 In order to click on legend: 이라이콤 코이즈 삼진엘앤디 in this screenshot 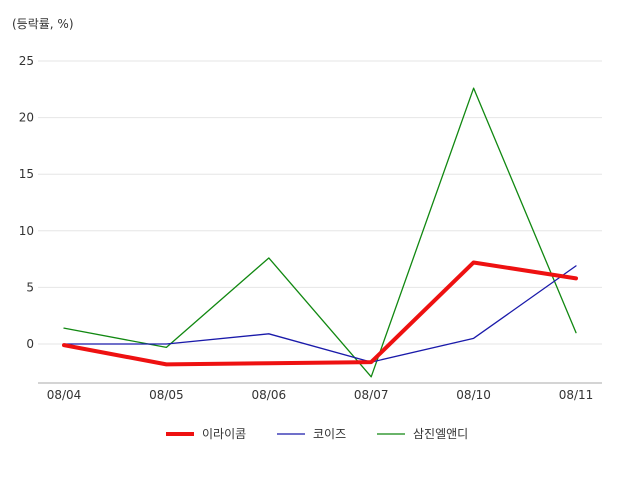, I will do `click(317, 434)`.